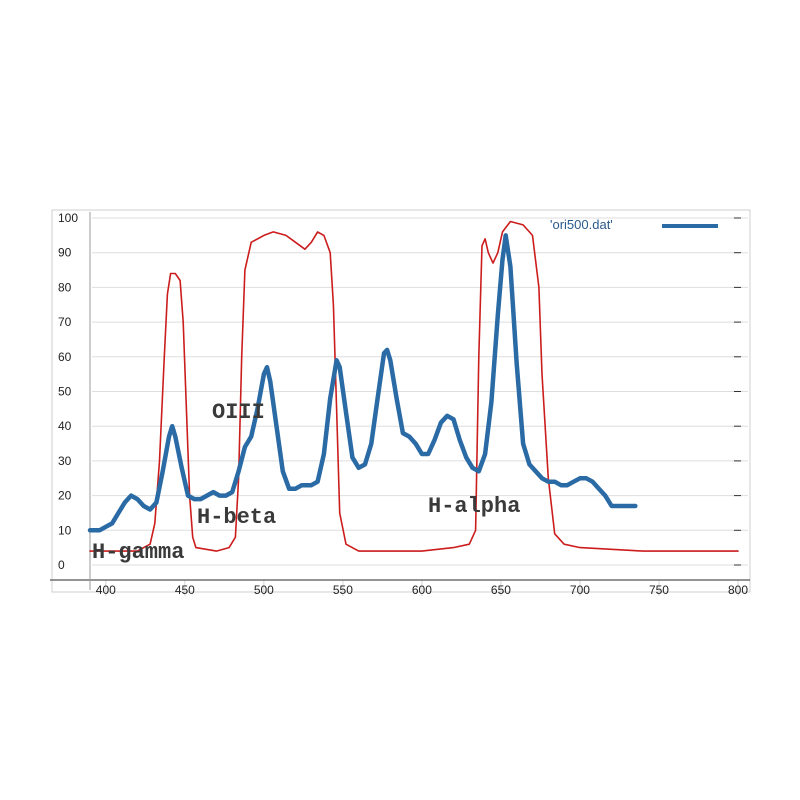 The image size is (800, 800). What do you see at coordinates (238, 412) in the screenshot?
I see `annotation-oiii: OIII` at bounding box center [238, 412].